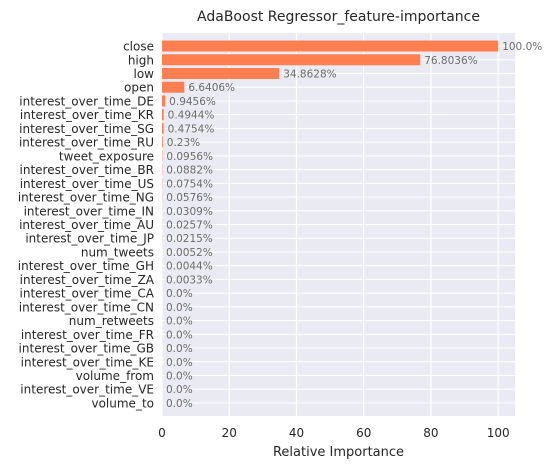  I want to click on category-label: interest_over_time_SG, so click(86, 129).